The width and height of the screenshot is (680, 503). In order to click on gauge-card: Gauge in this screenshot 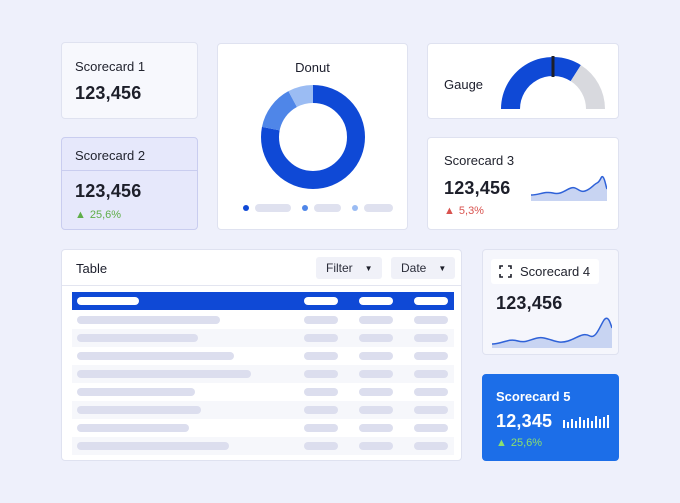, I will do `click(523, 81)`.